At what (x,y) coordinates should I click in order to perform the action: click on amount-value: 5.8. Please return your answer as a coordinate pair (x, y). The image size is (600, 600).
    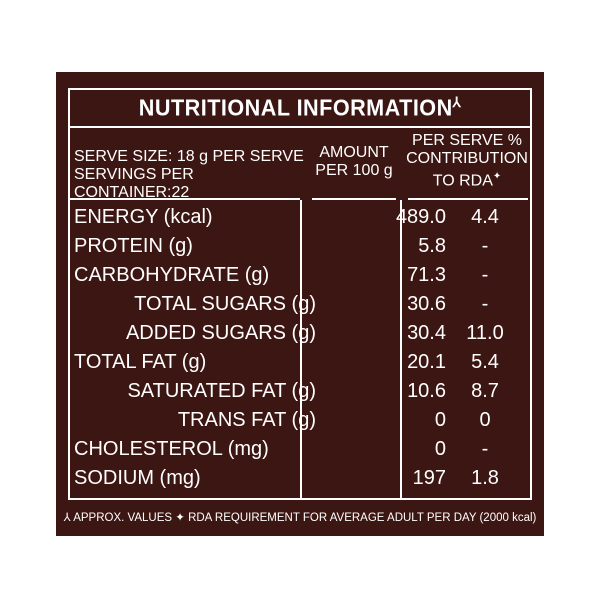
    Looking at the image, I should click on (432, 246).